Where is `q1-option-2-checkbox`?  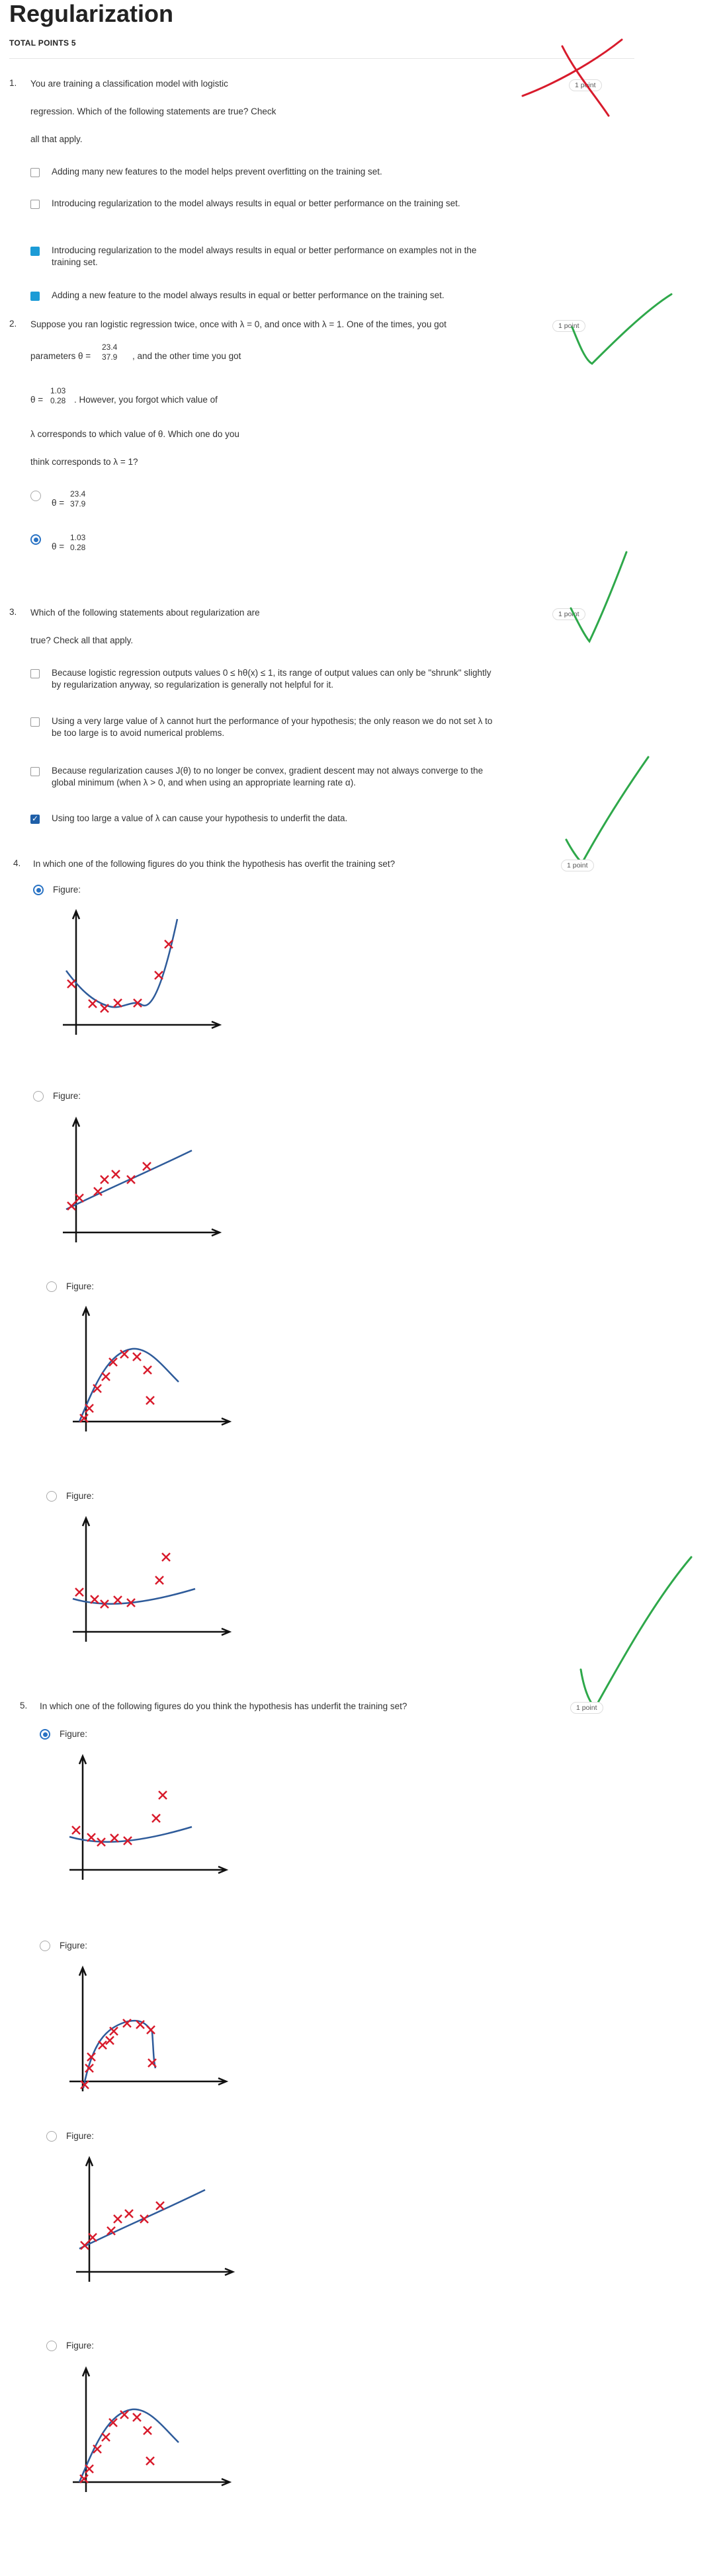 q1-option-2-checkbox is located at coordinates (35, 205).